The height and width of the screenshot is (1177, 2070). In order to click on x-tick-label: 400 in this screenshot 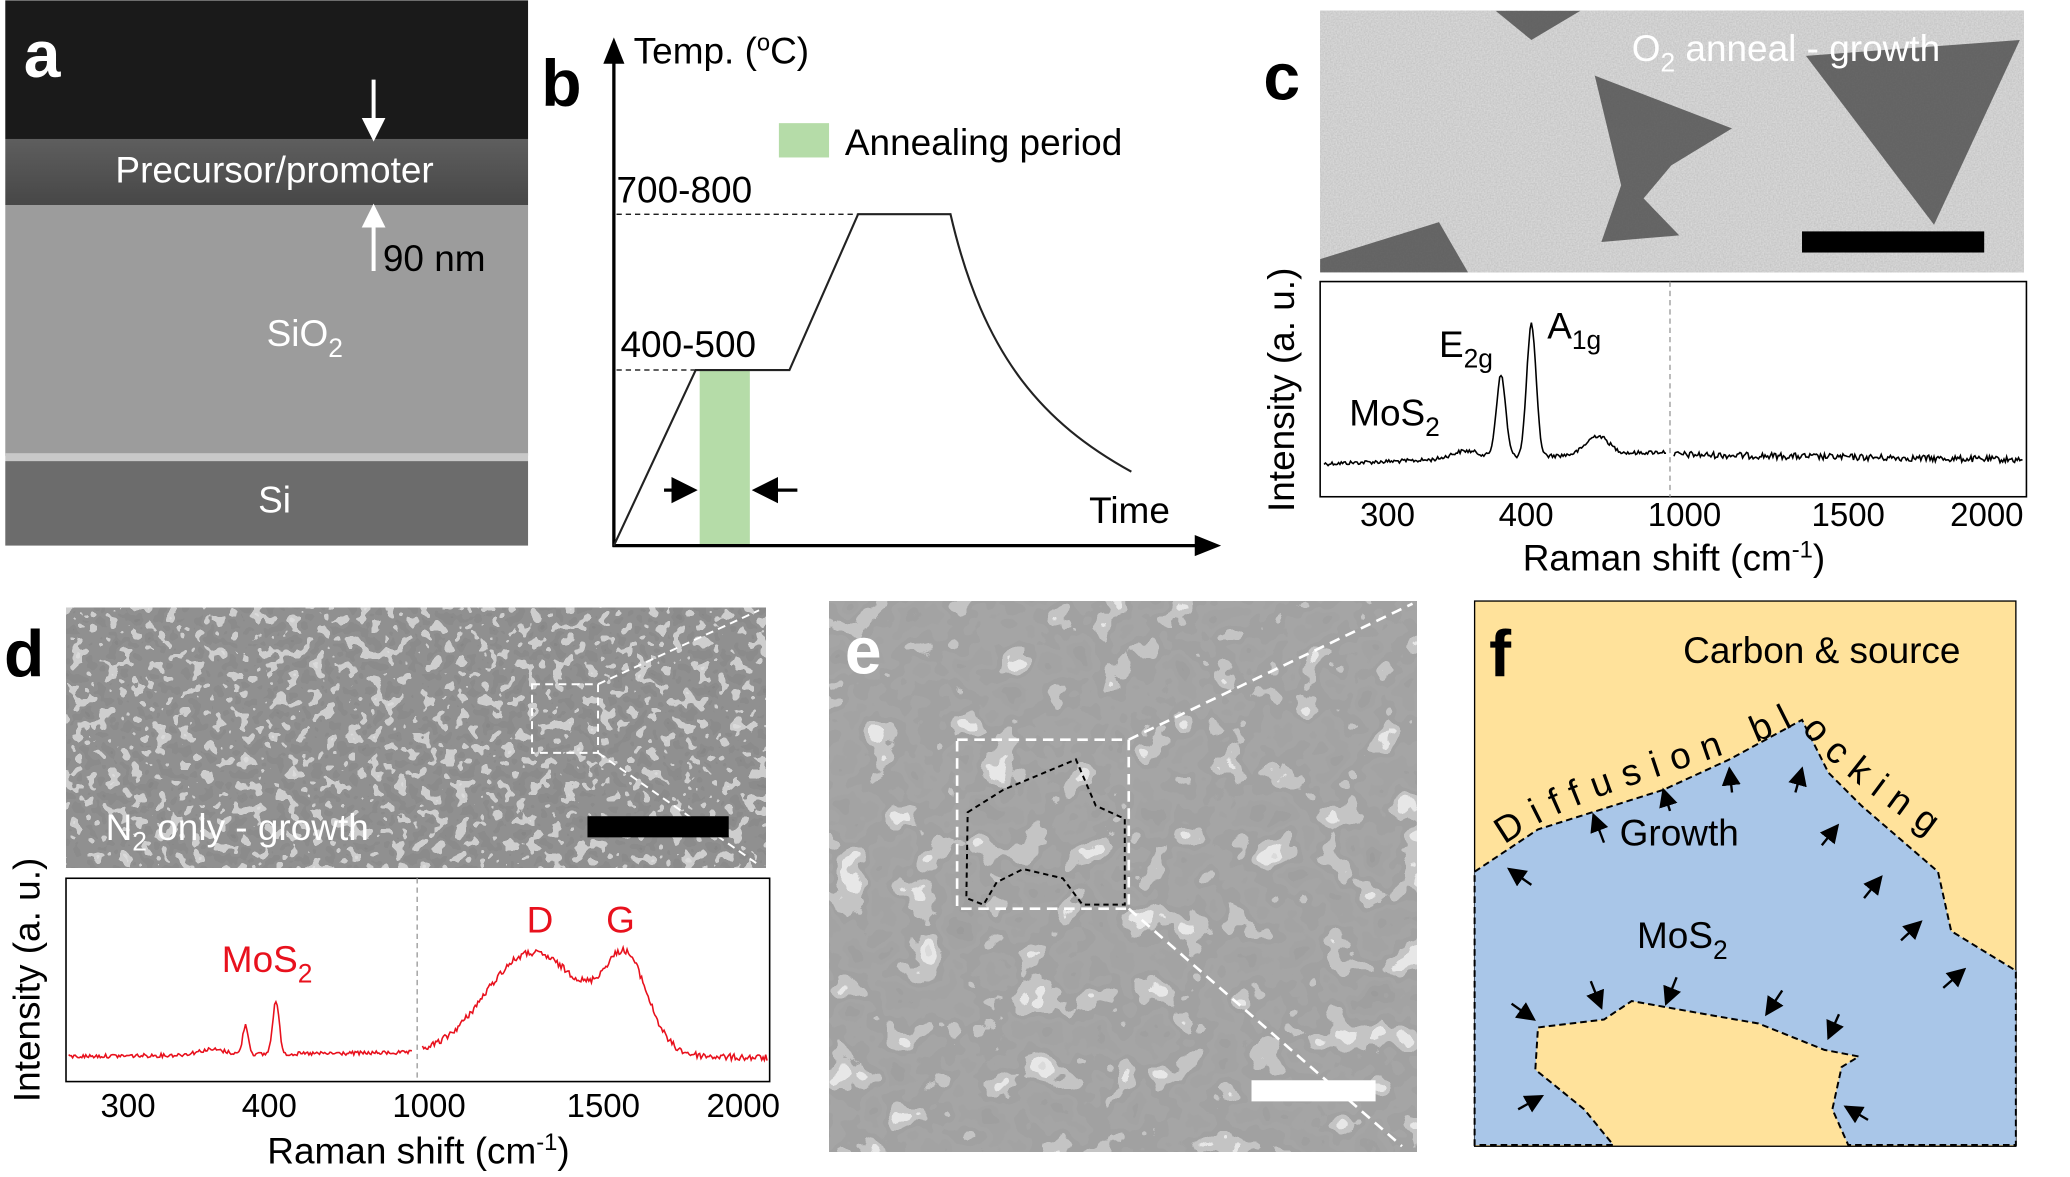, I will do `click(269, 1105)`.